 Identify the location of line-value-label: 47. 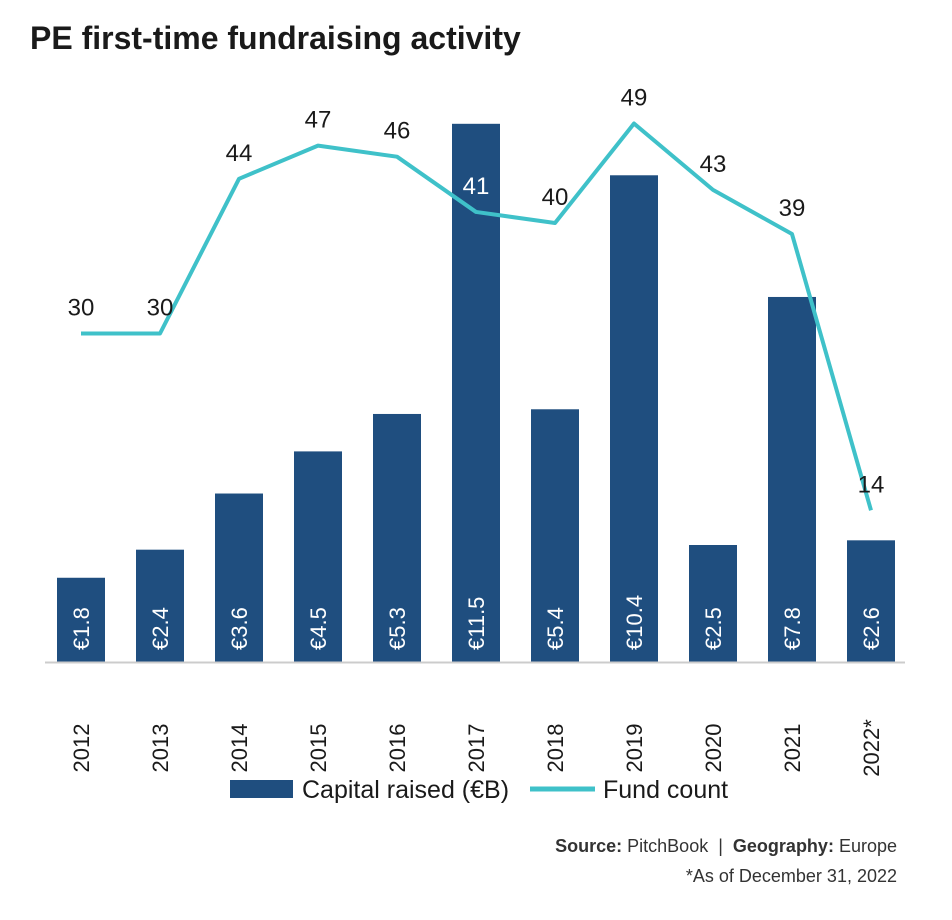
(318, 120).